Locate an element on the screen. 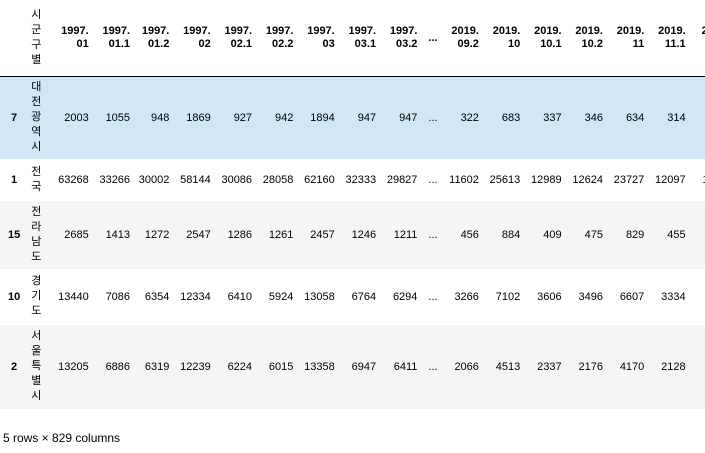 This screenshot has height=453, width=705. column-header-line: 201 is located at coordinates (703, 31).